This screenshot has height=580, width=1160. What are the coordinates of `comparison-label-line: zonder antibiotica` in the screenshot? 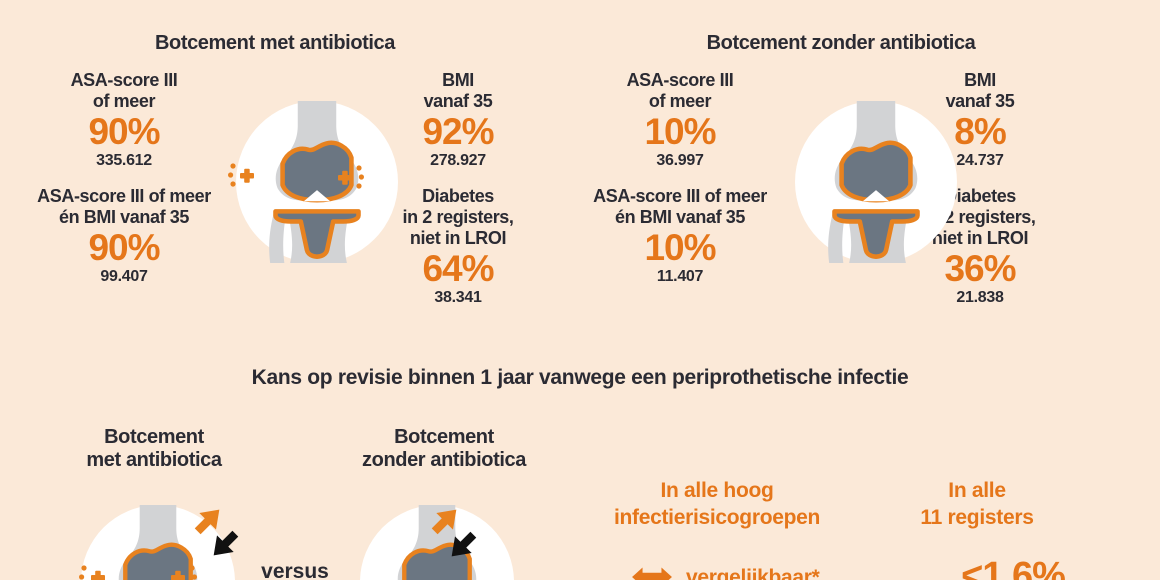 It's located at (444, 460).